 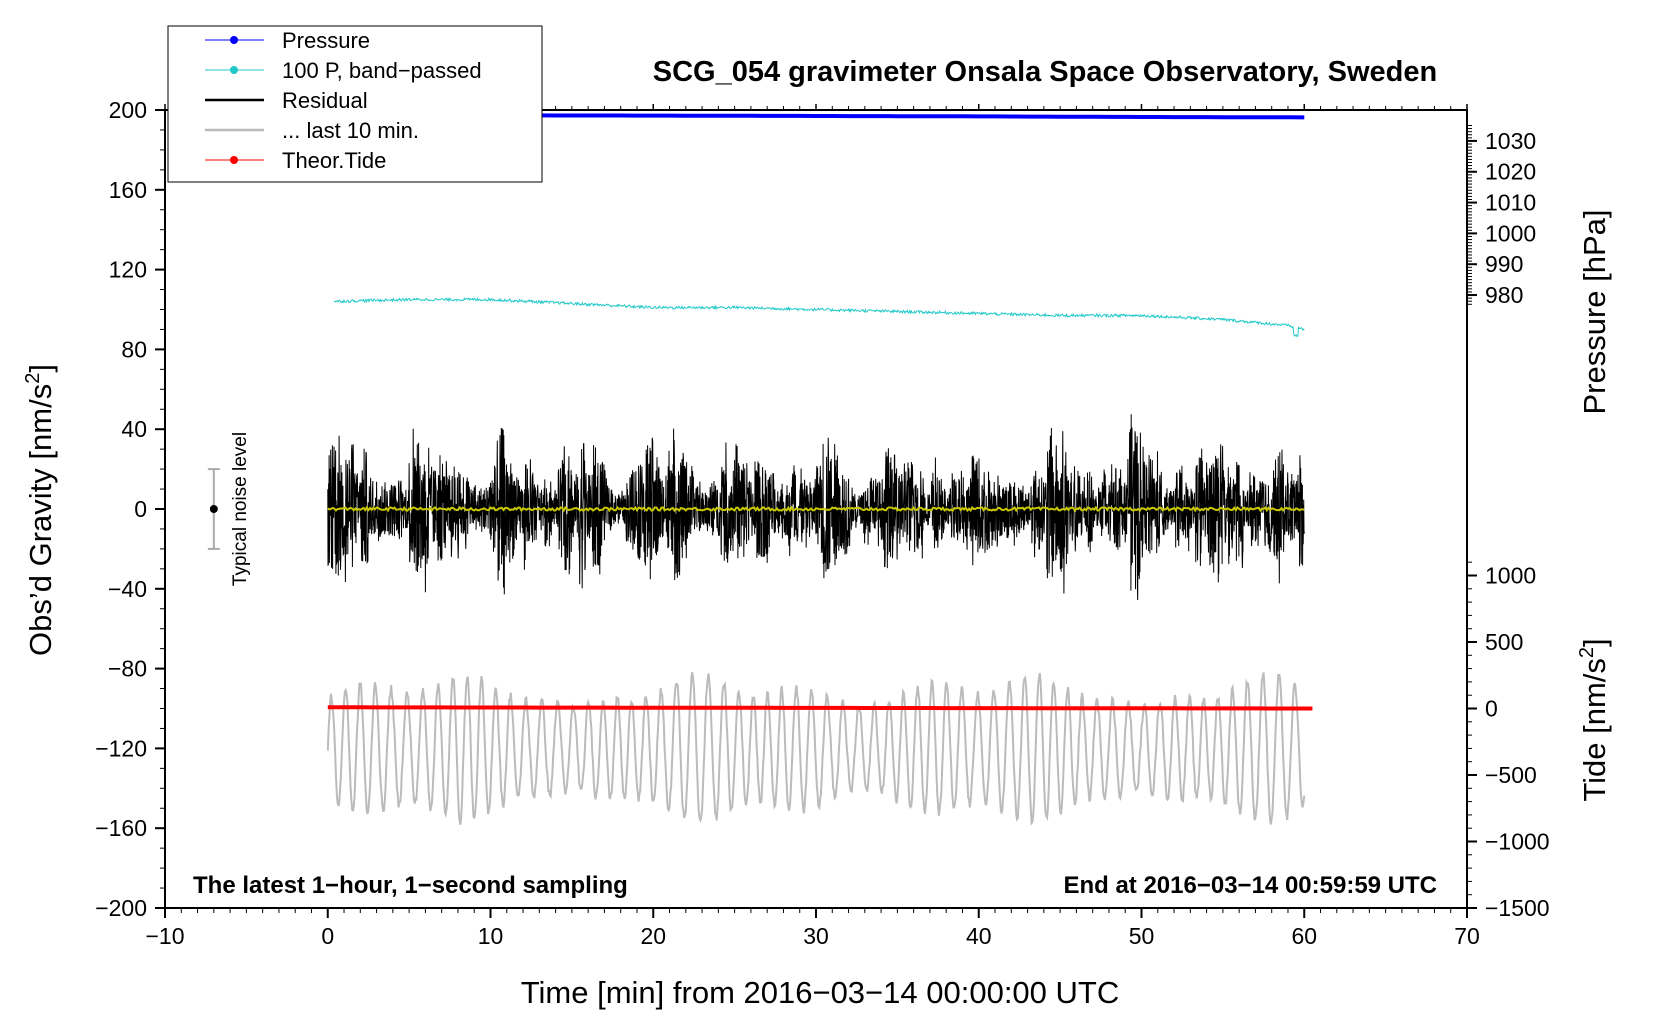 I want to click on series-last-10-min, so click(x=816, y=749).